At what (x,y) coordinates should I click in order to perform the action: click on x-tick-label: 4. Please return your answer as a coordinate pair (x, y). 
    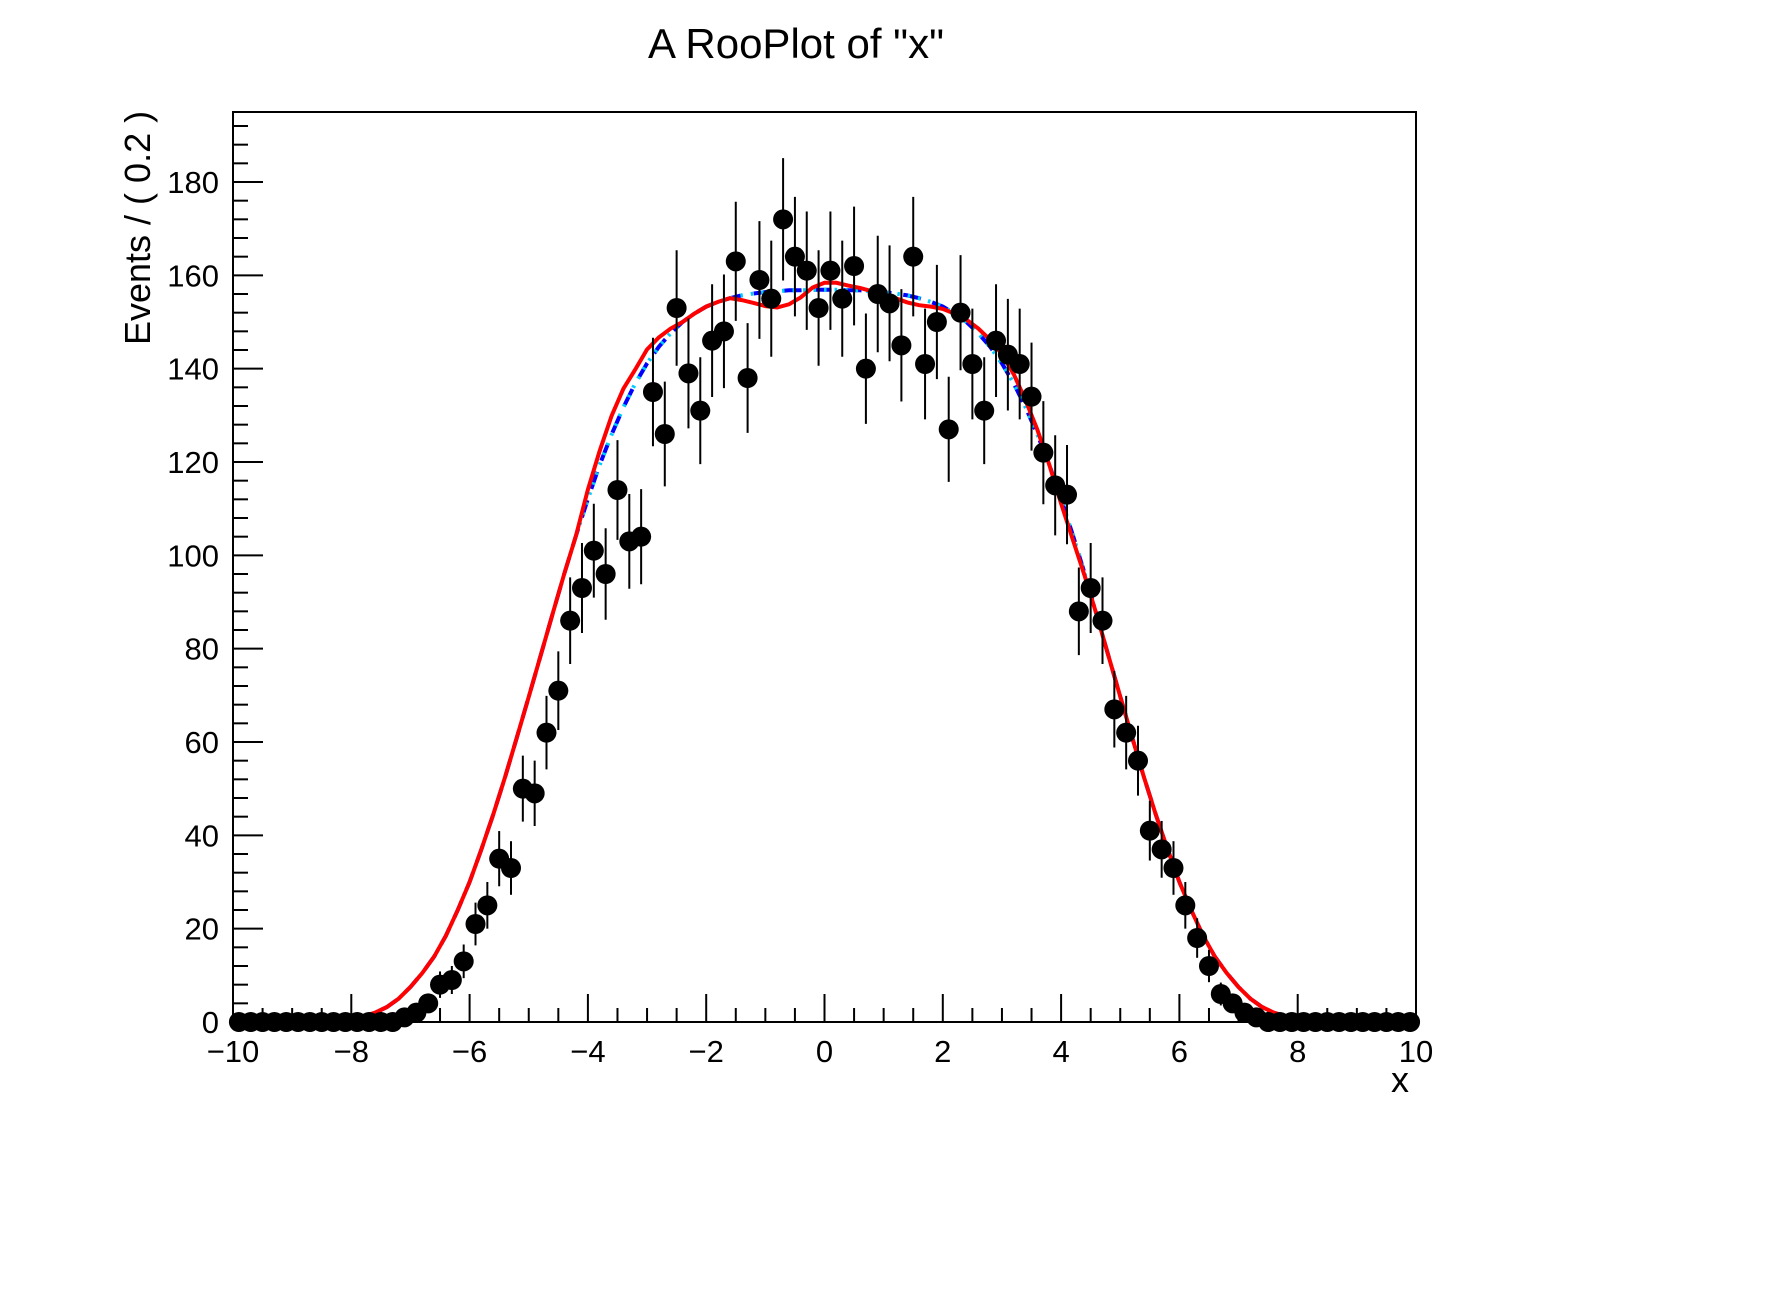
    Looking at the image, I should click on (1060, 1051).